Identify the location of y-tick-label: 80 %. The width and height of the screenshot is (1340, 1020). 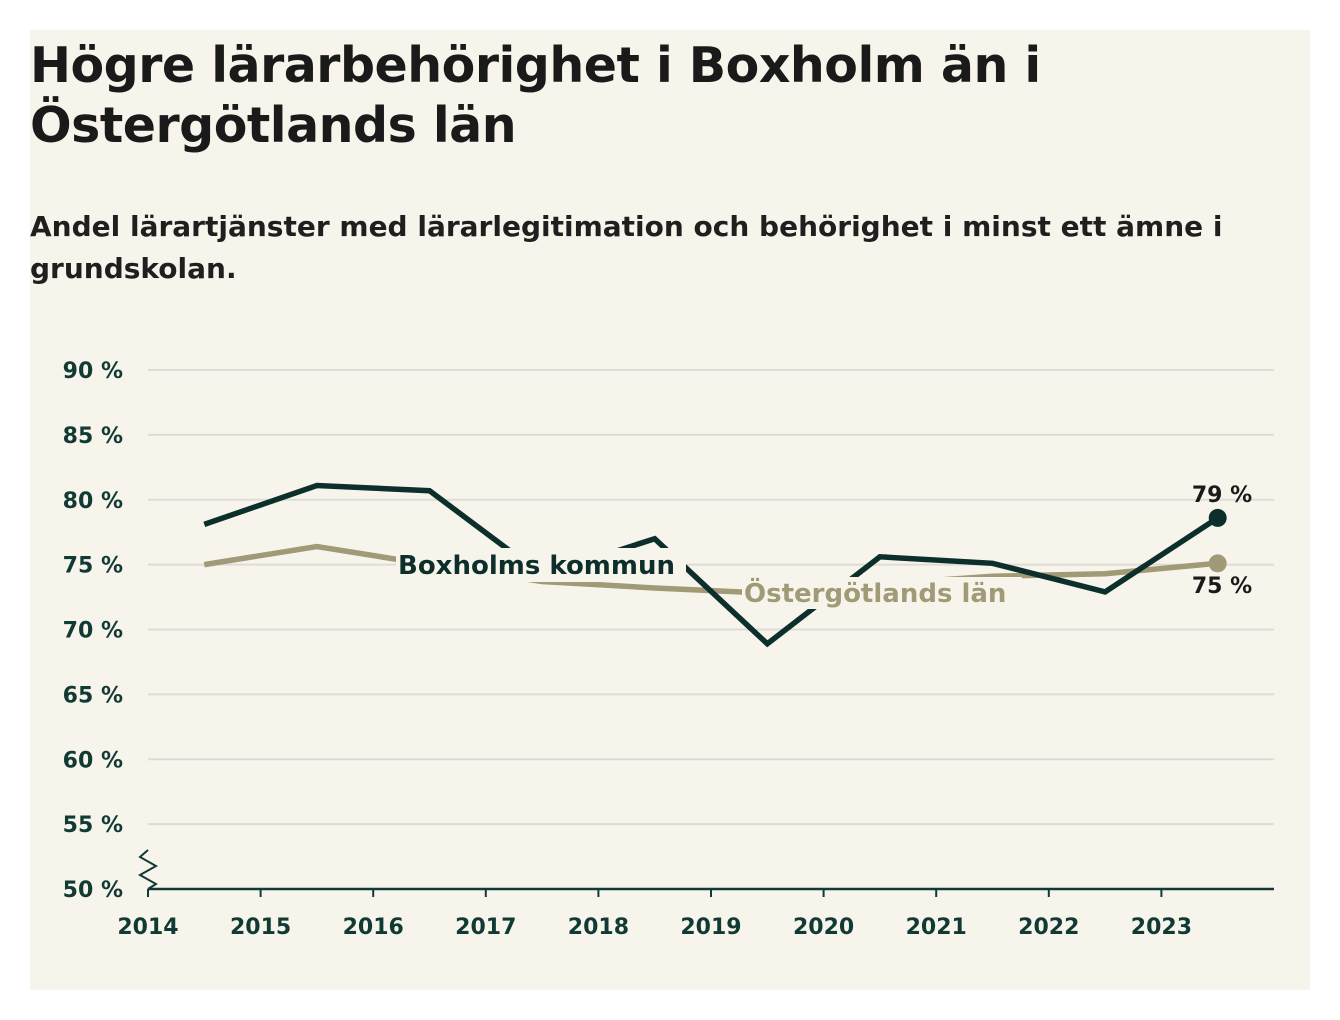
(93, 501).